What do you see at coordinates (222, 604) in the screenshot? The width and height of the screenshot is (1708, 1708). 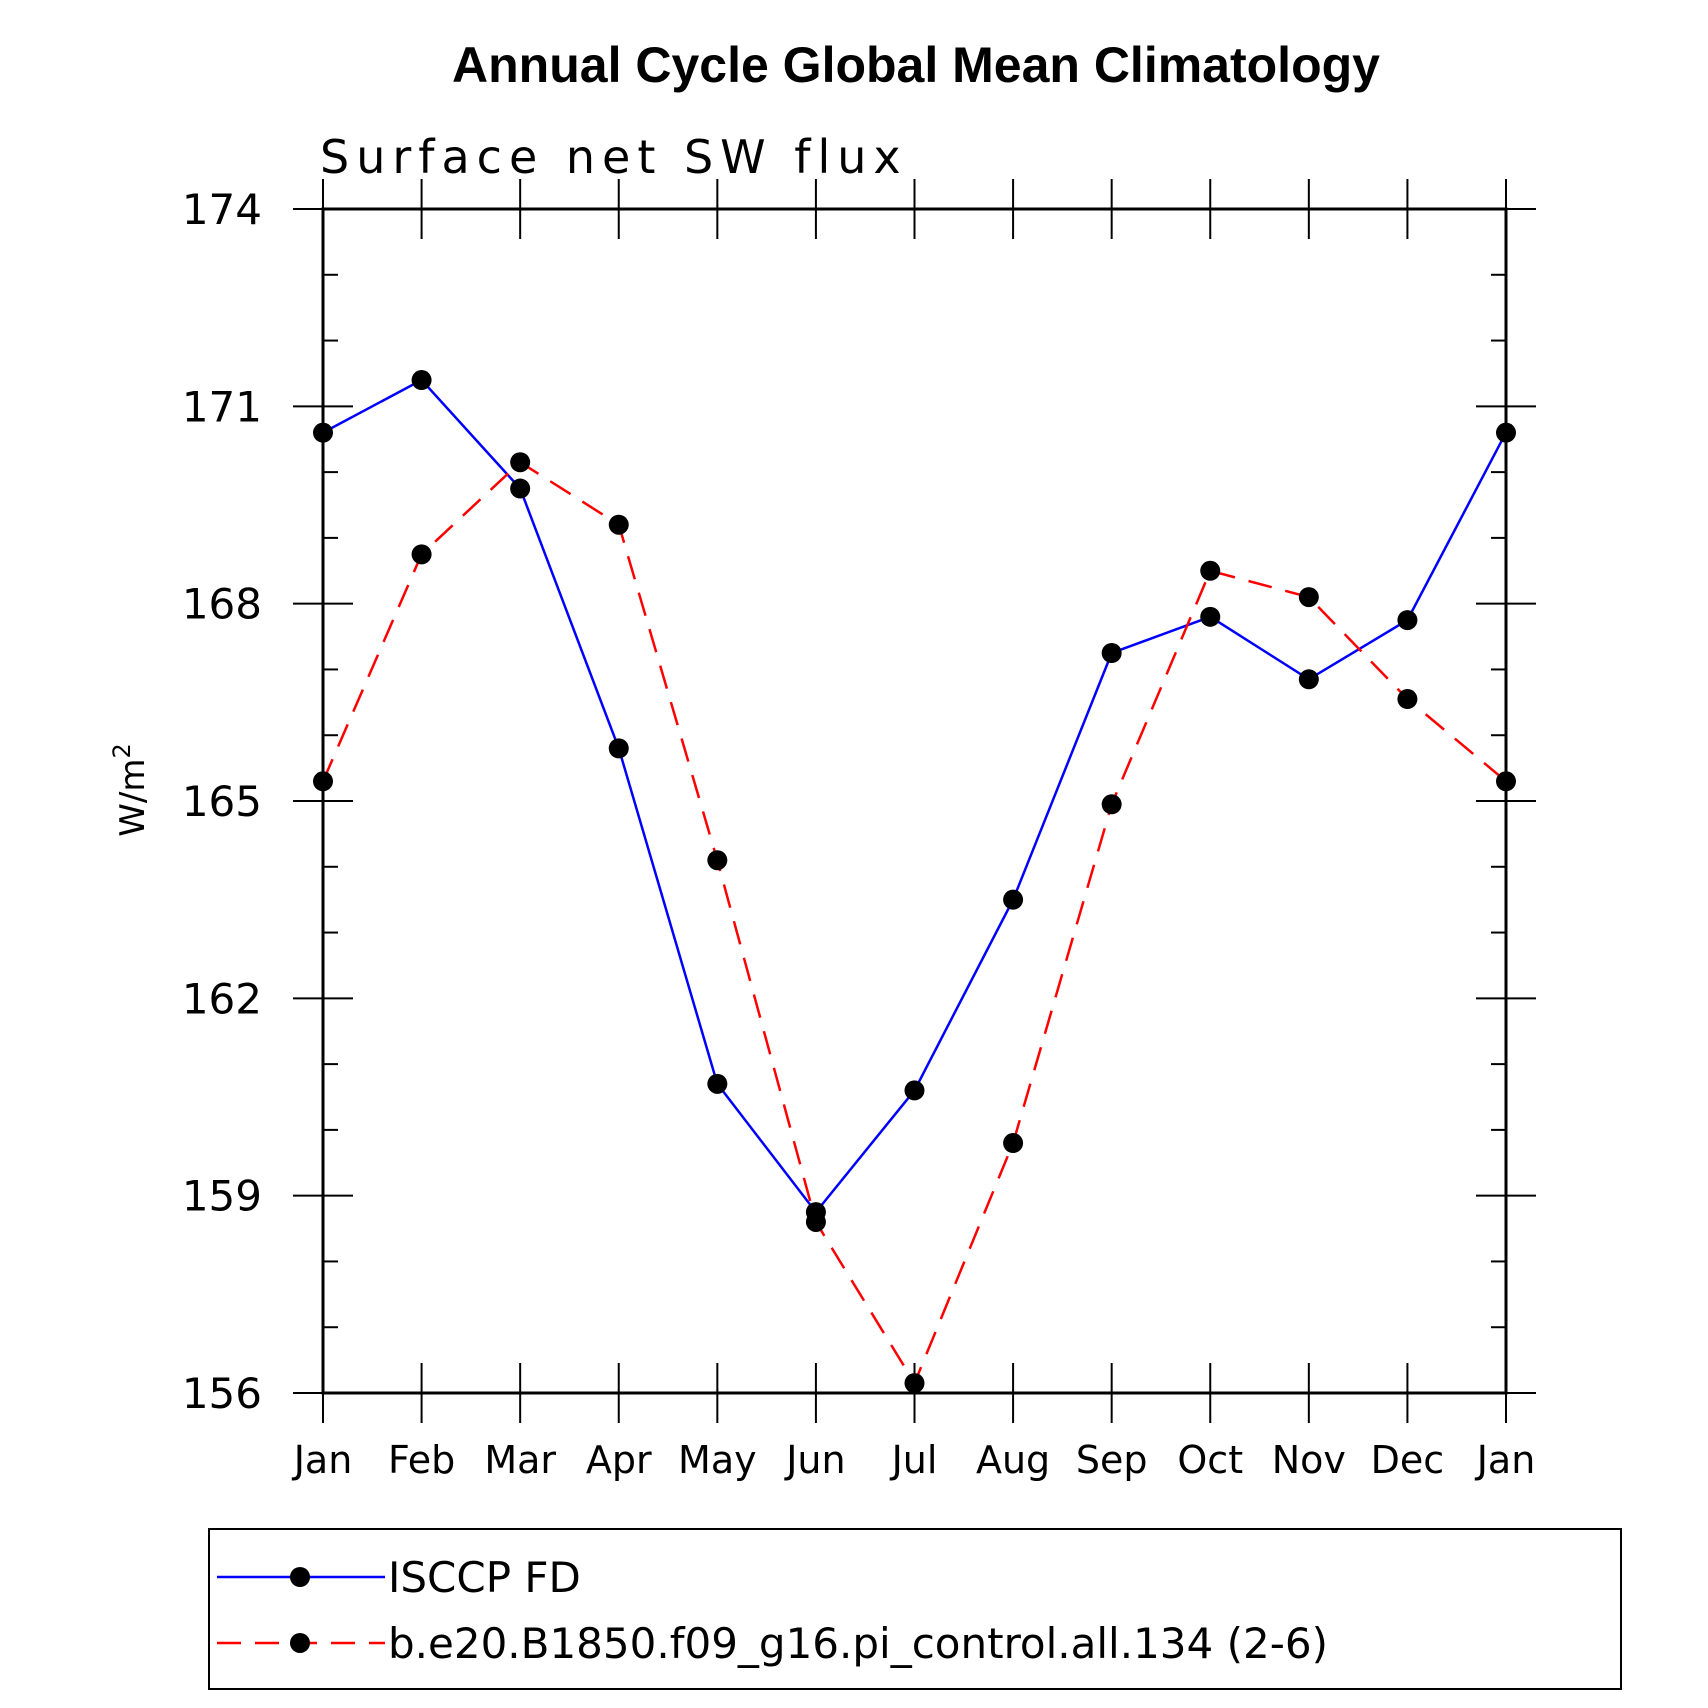 I see `y-tick-label: 168` at bounding box center [222, 604].